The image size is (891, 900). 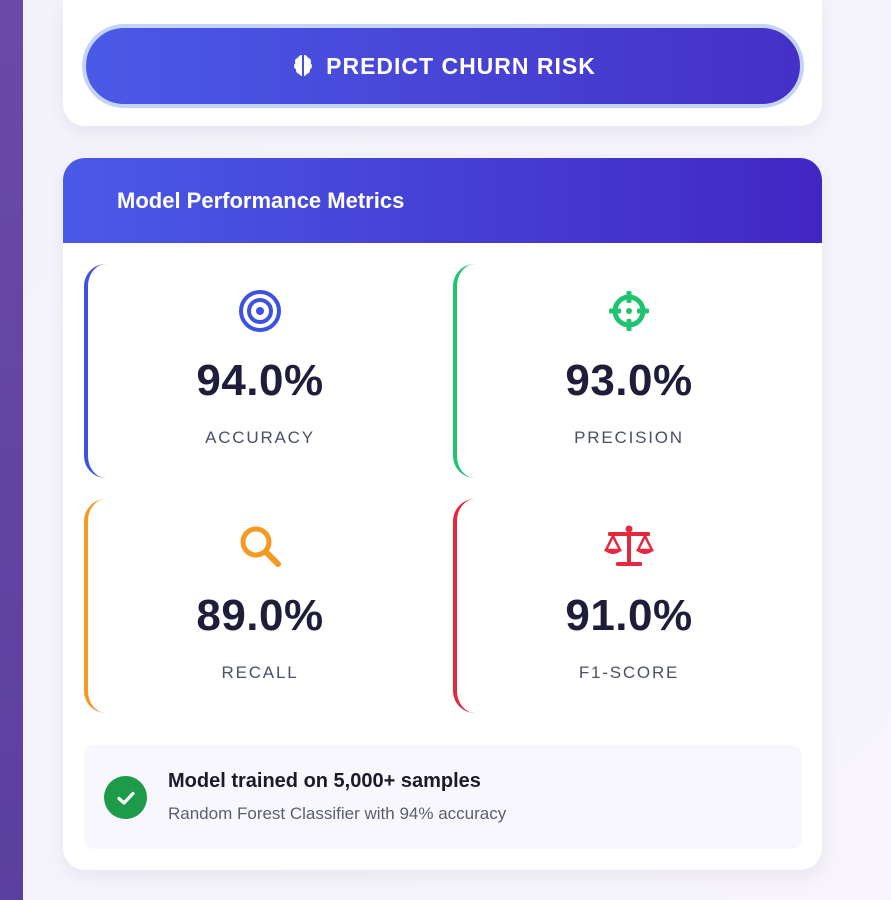 I want to click on metric-card-precision: 93.0% PRECISION, so click(x=627, y=371).